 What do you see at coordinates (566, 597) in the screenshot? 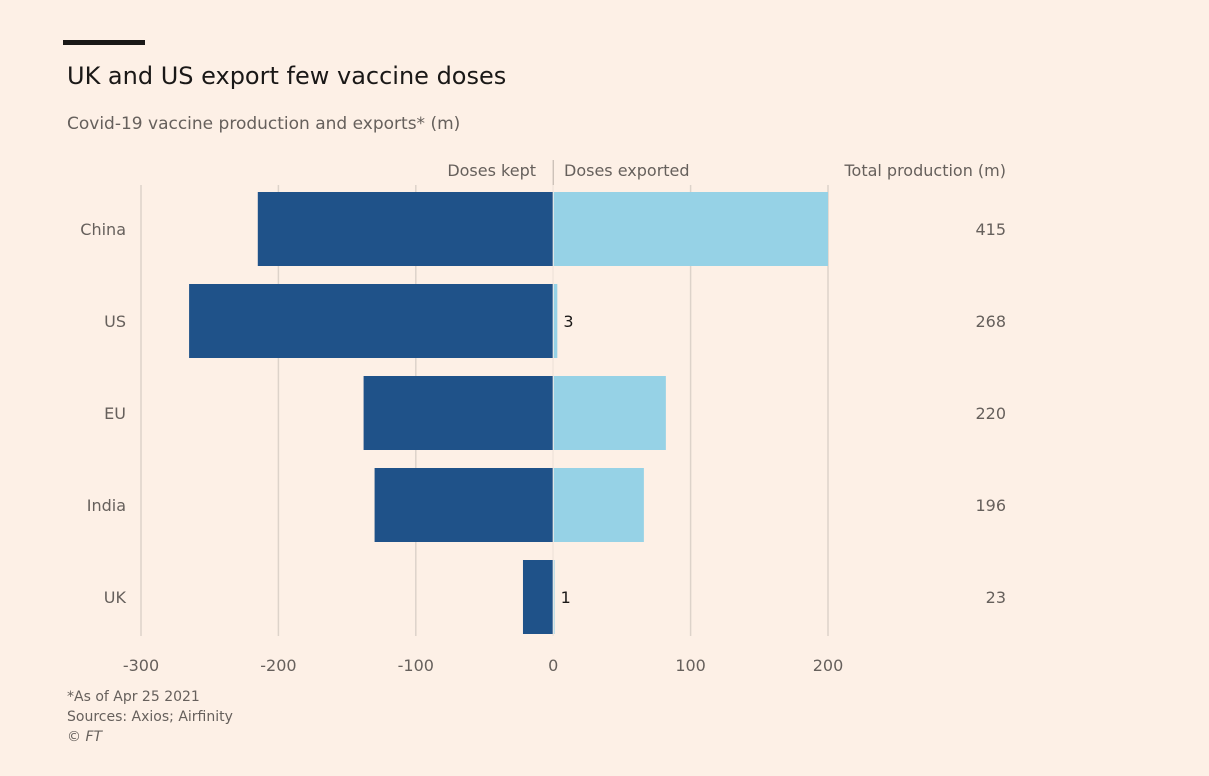
I see `data-label: 1` at bounding box center [566, 597].